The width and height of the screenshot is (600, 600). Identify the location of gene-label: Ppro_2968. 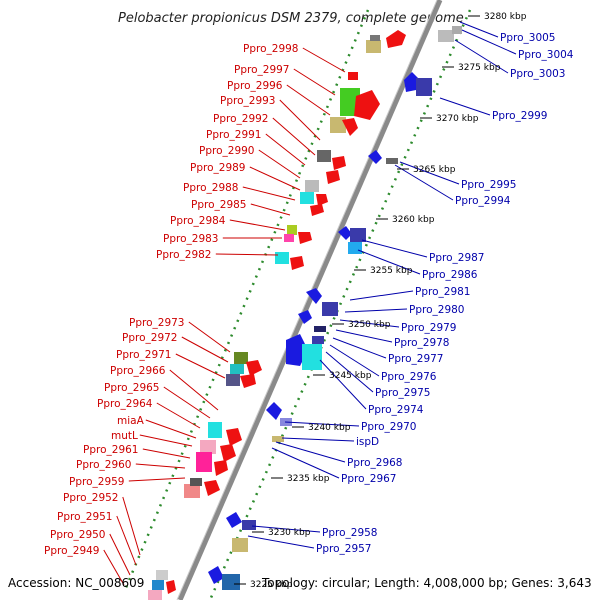
(374, 463).